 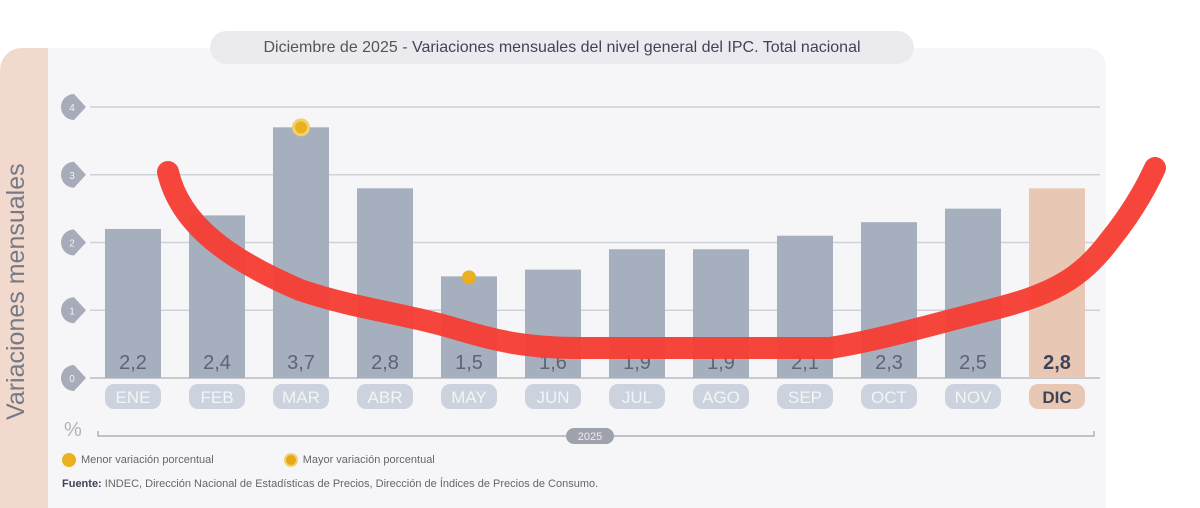 What do you see at coordinates (301, 127) in the screenshot?
I see `max-marker` at bounding box center [301, 127].